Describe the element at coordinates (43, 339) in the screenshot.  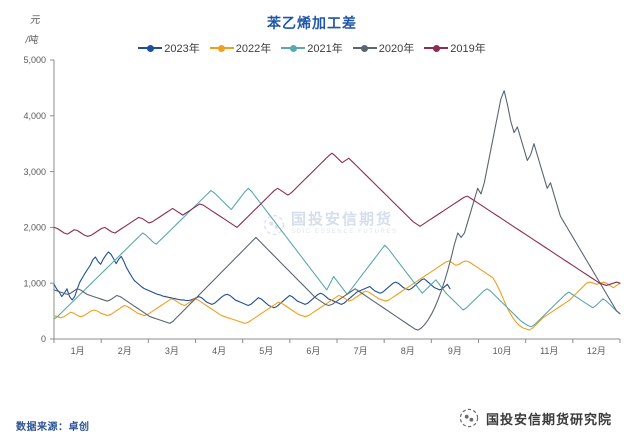
I see `y-tick-label: 0` at that location.